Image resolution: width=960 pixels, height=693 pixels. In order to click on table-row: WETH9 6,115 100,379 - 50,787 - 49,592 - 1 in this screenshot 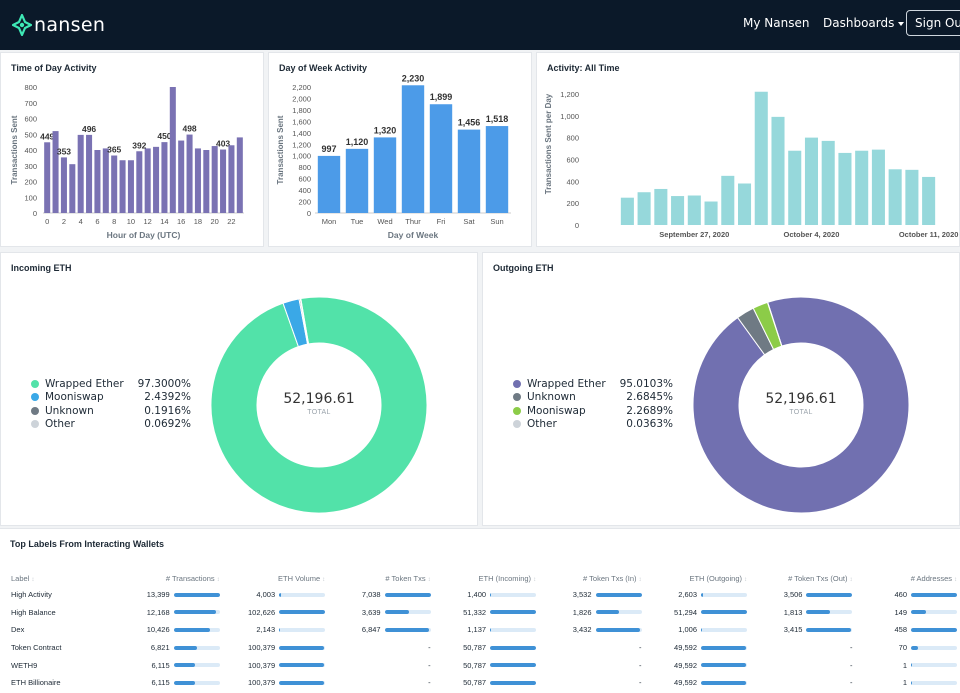, I will do `click(484, 665)`.